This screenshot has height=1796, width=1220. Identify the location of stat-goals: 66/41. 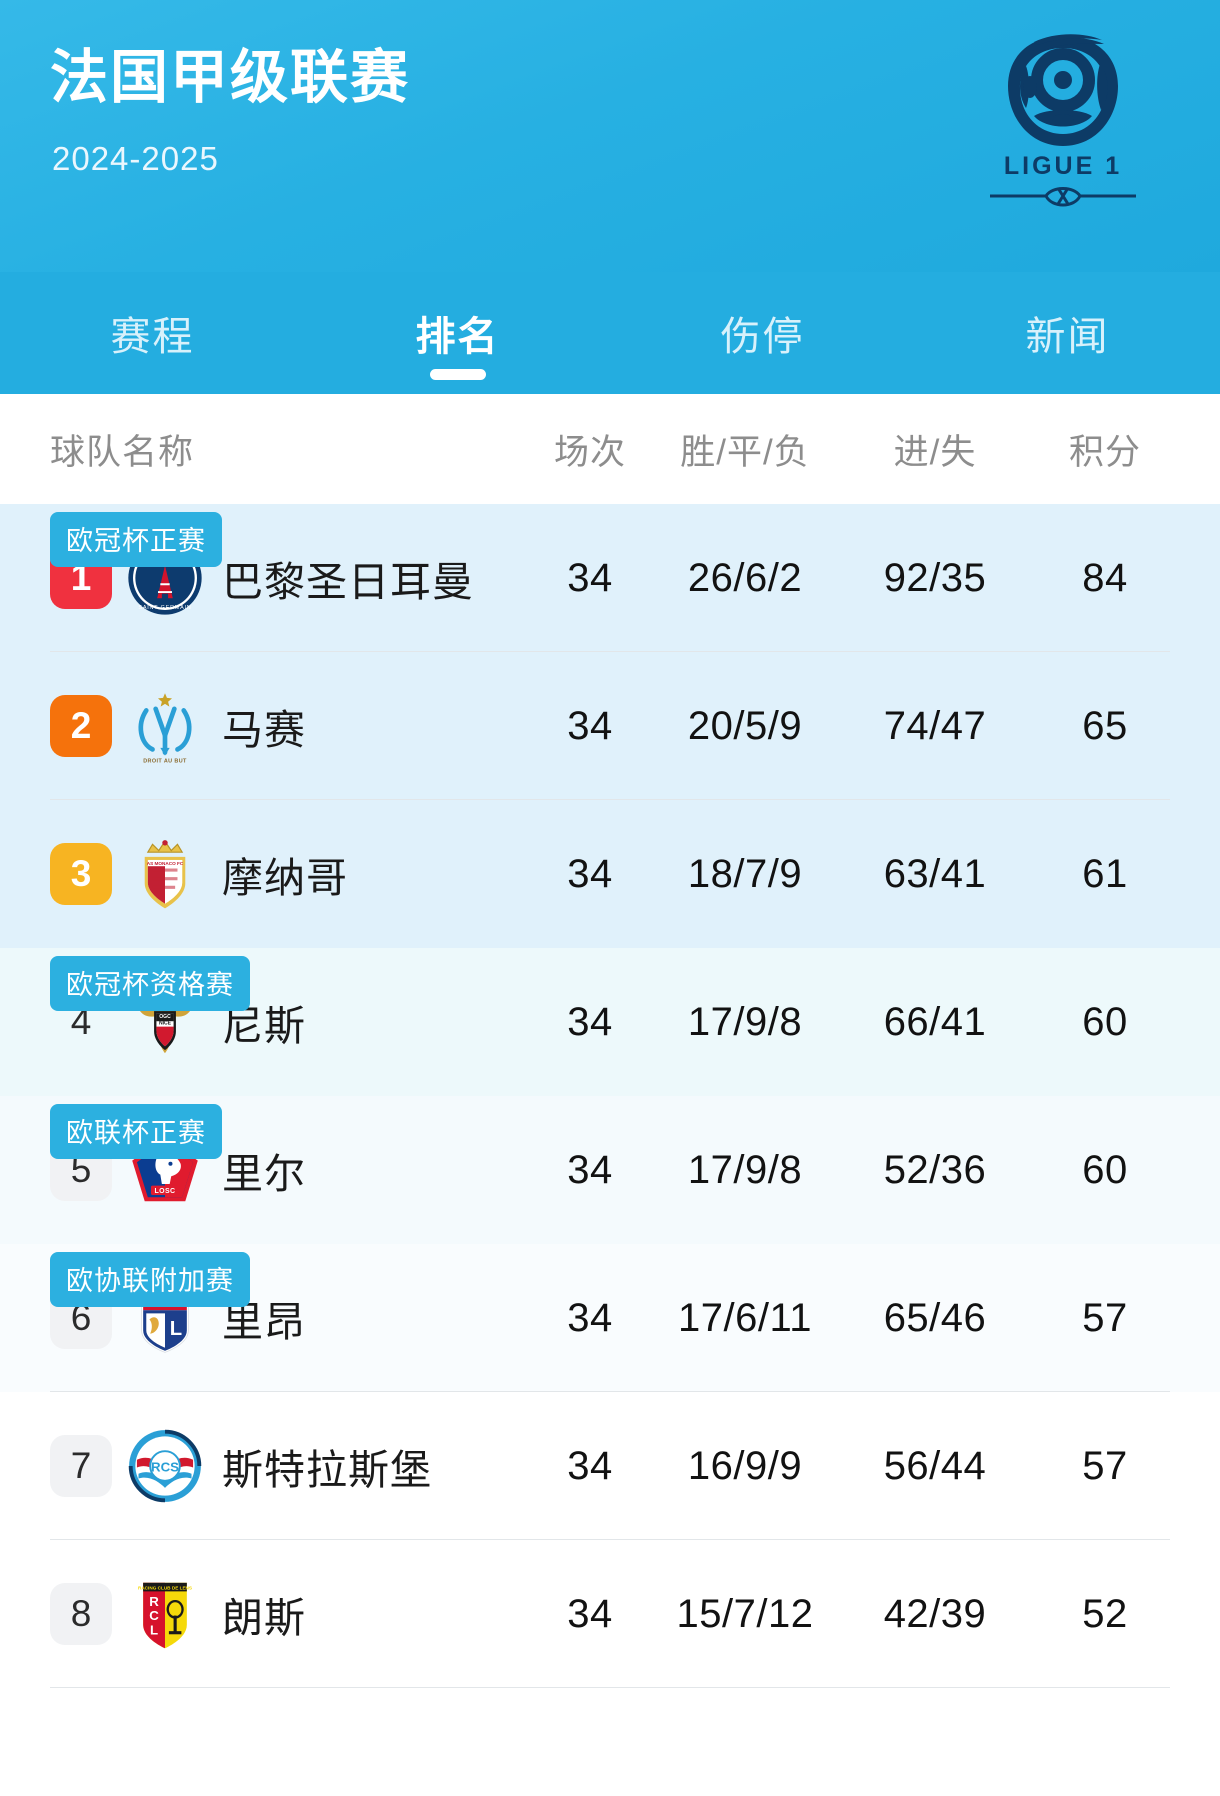
(935, 1021).